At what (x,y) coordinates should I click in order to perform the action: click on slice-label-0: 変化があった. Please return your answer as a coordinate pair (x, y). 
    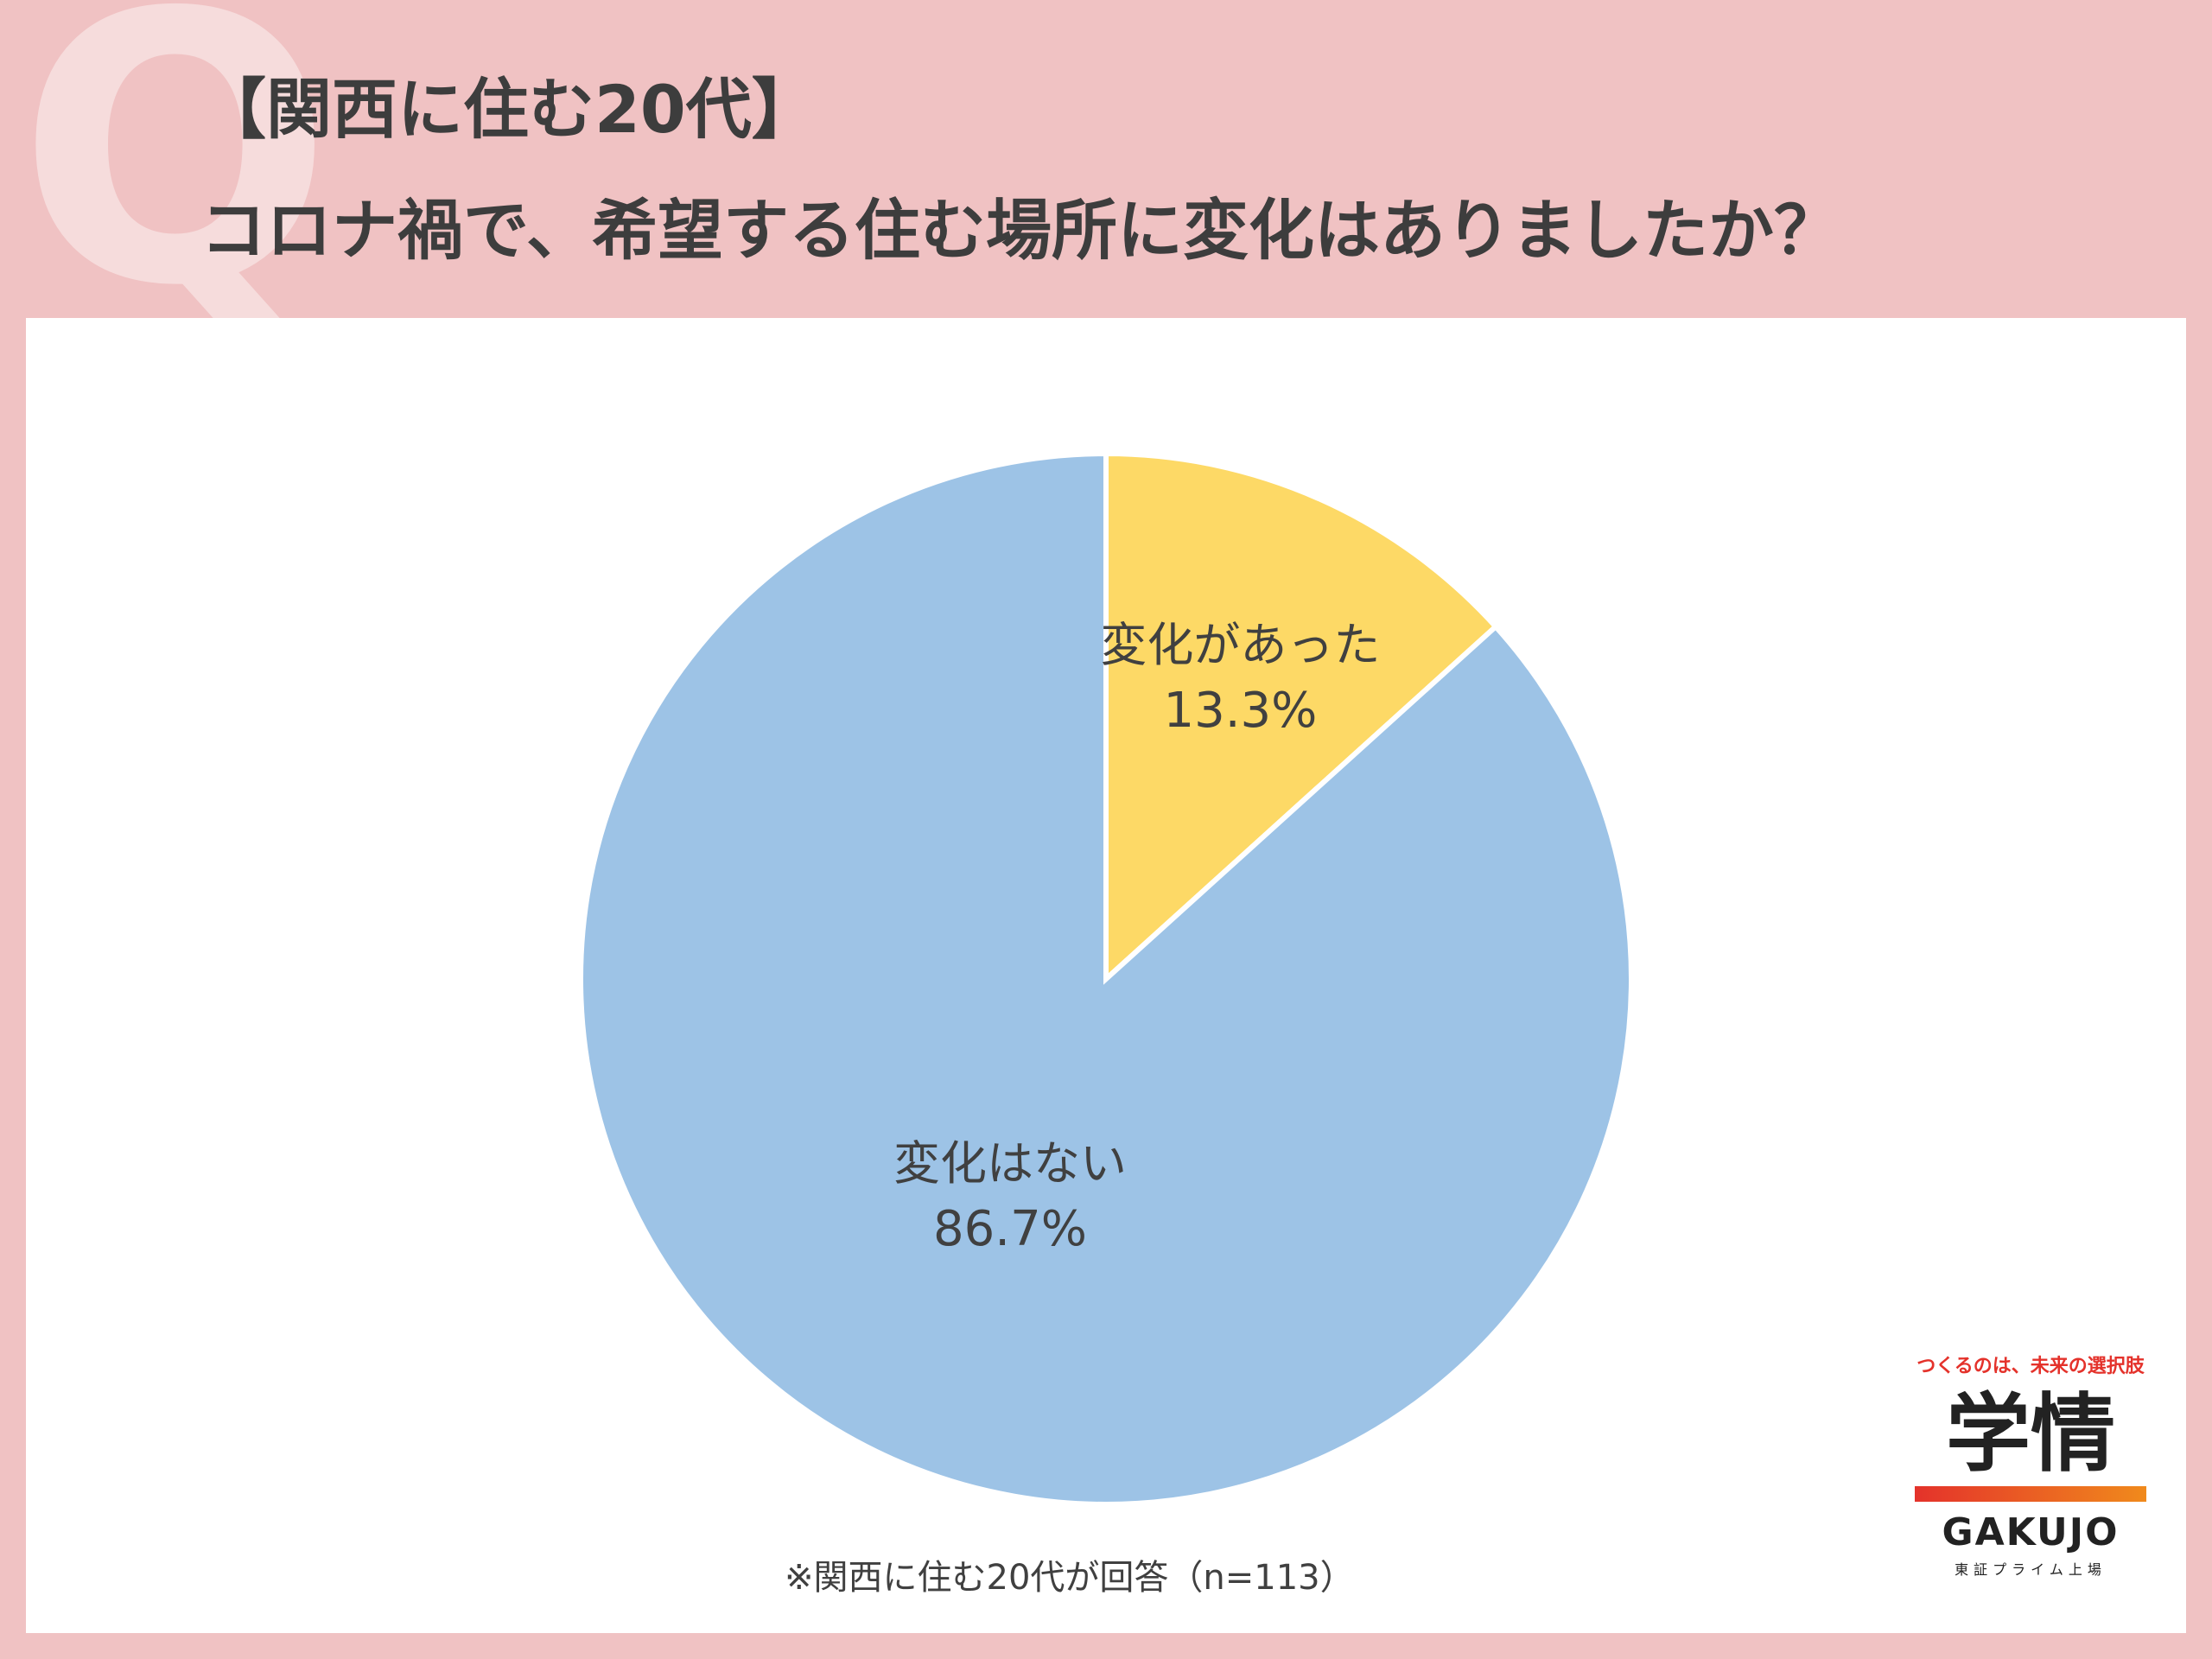
    Looking at the image, I should click on (1240, 645).